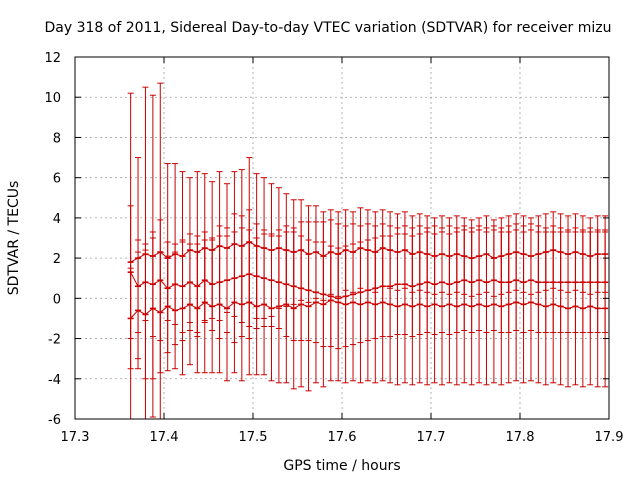  What do you see at coordinates (52, 98) in the screenshot?
I see `y-tick-label: 10` at bounding box center [52, 98].